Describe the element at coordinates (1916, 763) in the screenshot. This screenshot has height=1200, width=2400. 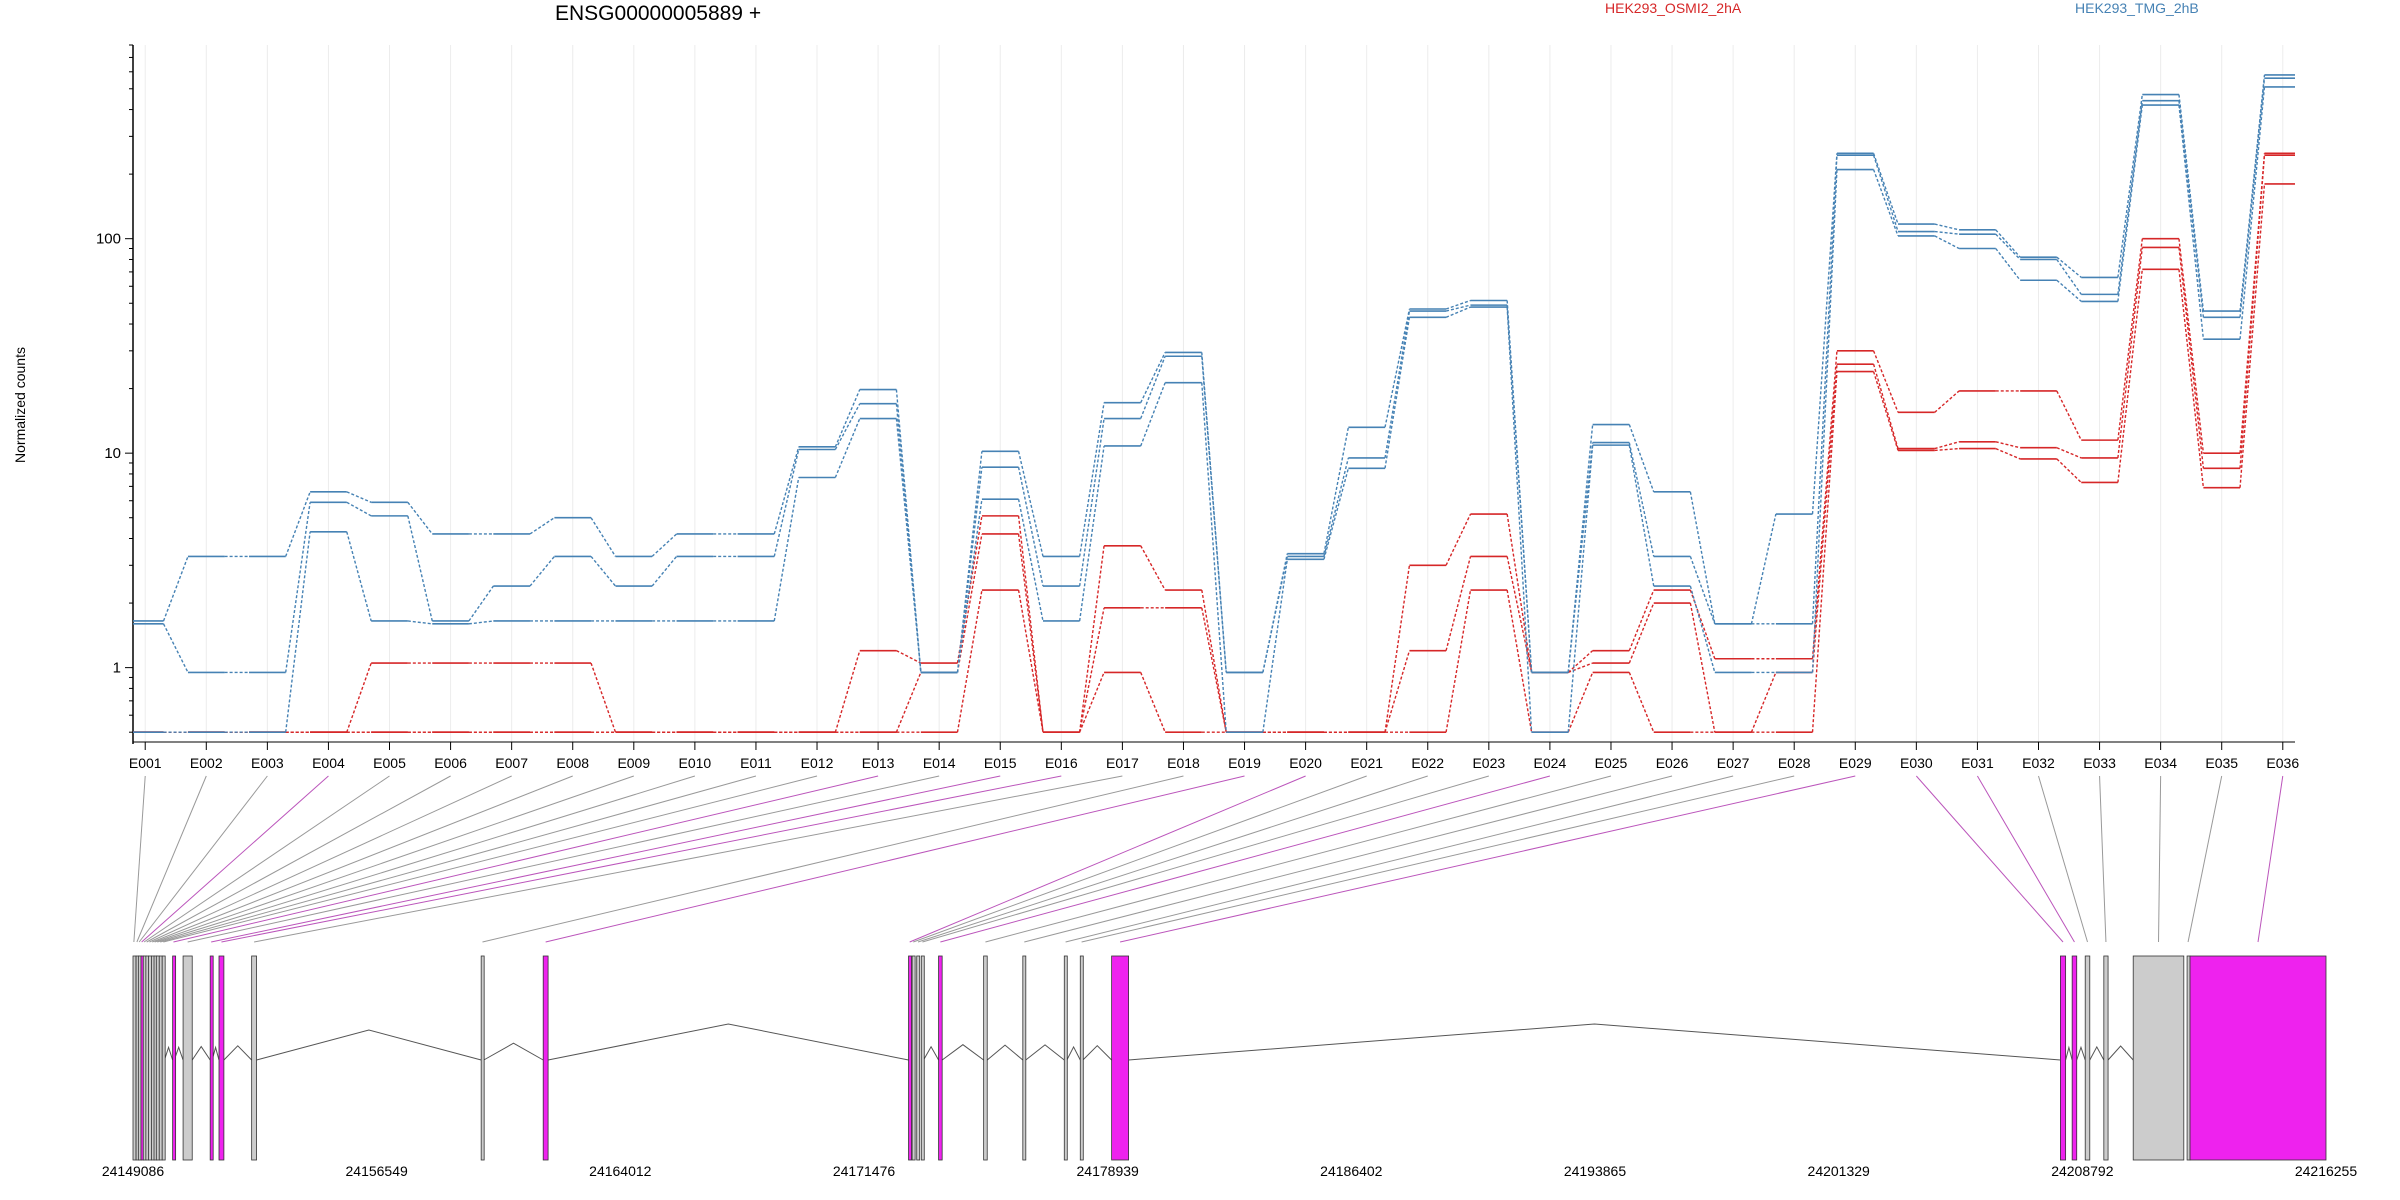
I see `x-tick-label: E030` at that location.